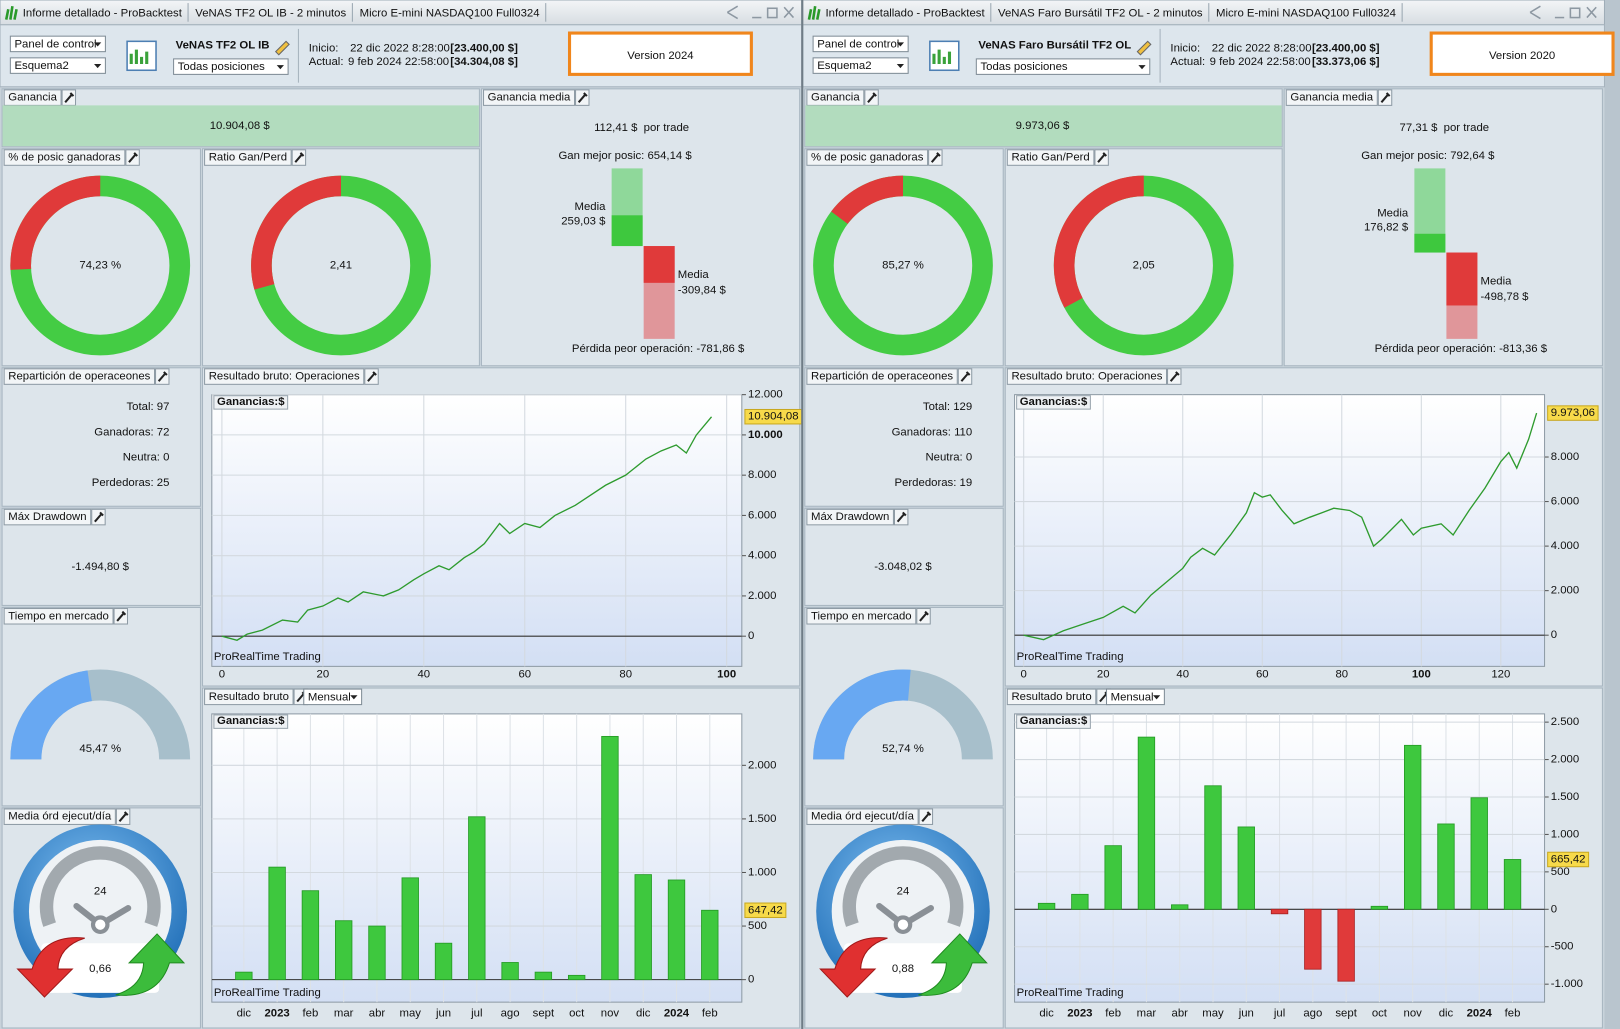  What do you see at coordinates (267, 993) in the screenshot?
I see `watermark: ProRealTime Trading` at bounding box center [267, 993].